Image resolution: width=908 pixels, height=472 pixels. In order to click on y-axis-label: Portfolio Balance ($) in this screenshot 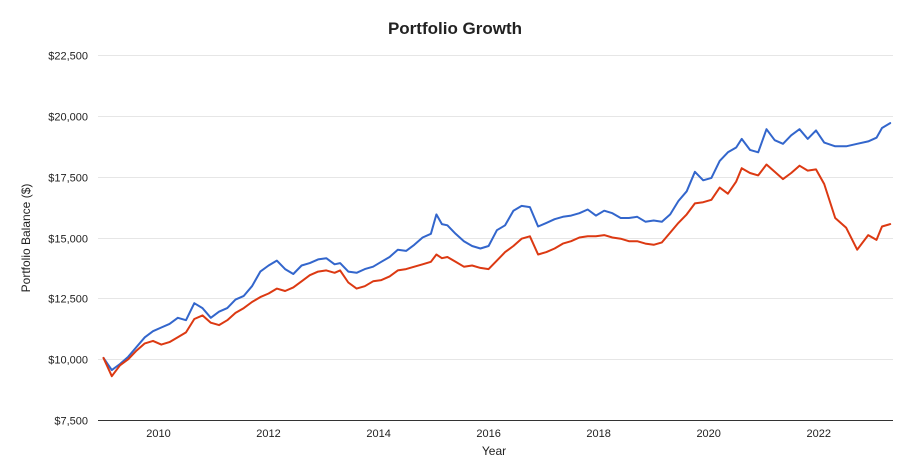, I will do `click(26, 238)`.